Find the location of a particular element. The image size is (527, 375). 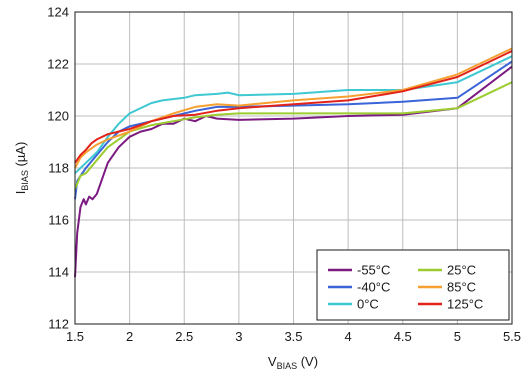

legend: -55°C -40°C 0°C 25°C 85°C 125°C is located at coordinates (413, 285).